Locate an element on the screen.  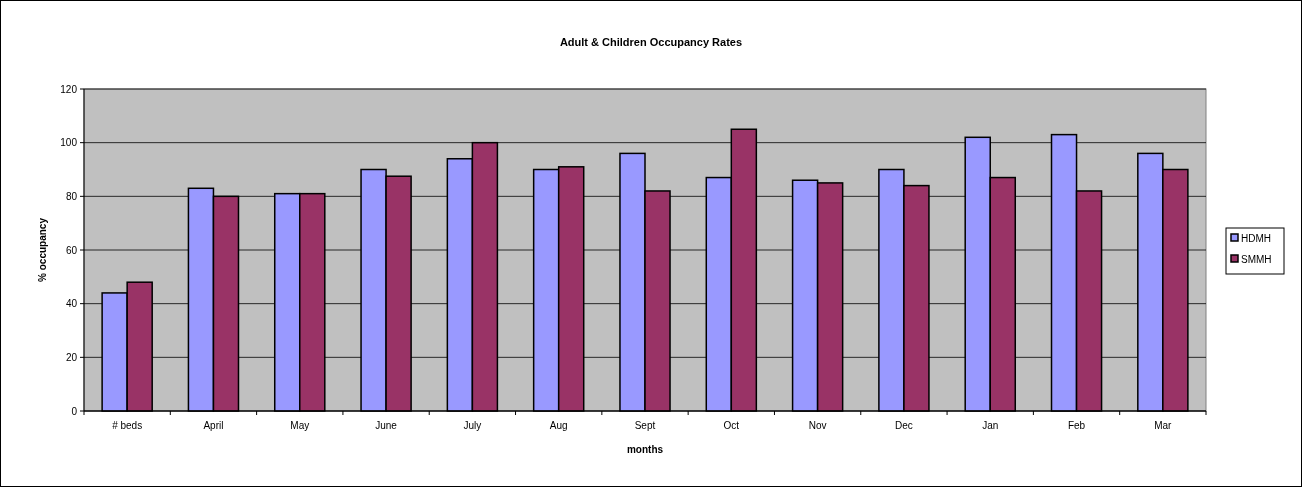
x-tick-label: Aug is located at coordinates (558, 425).